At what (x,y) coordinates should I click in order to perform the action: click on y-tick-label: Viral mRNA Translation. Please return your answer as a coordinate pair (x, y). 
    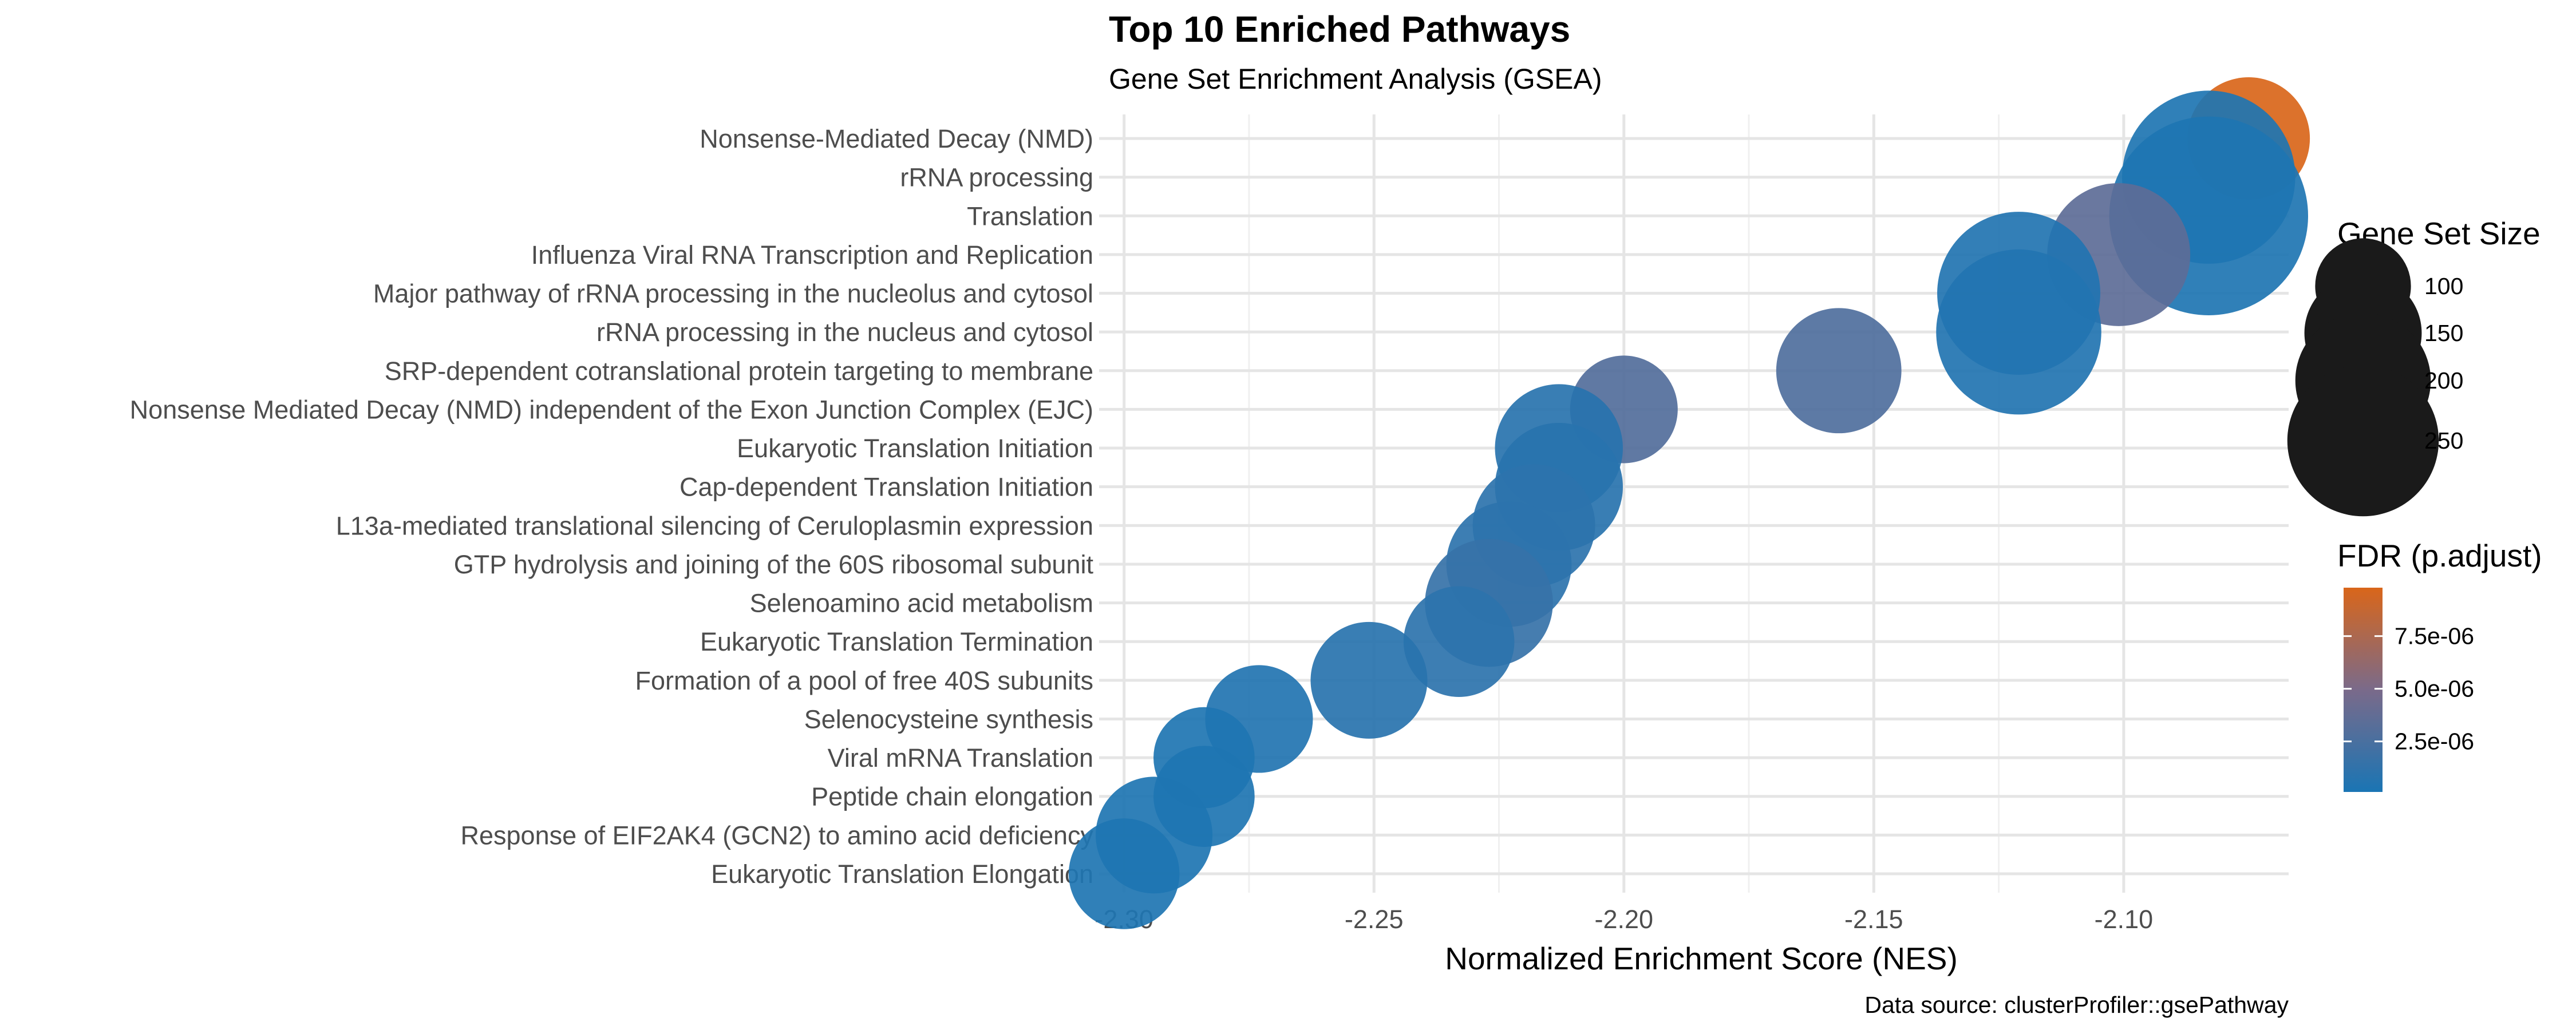
    Looking at the image, I should click on (960, 757).